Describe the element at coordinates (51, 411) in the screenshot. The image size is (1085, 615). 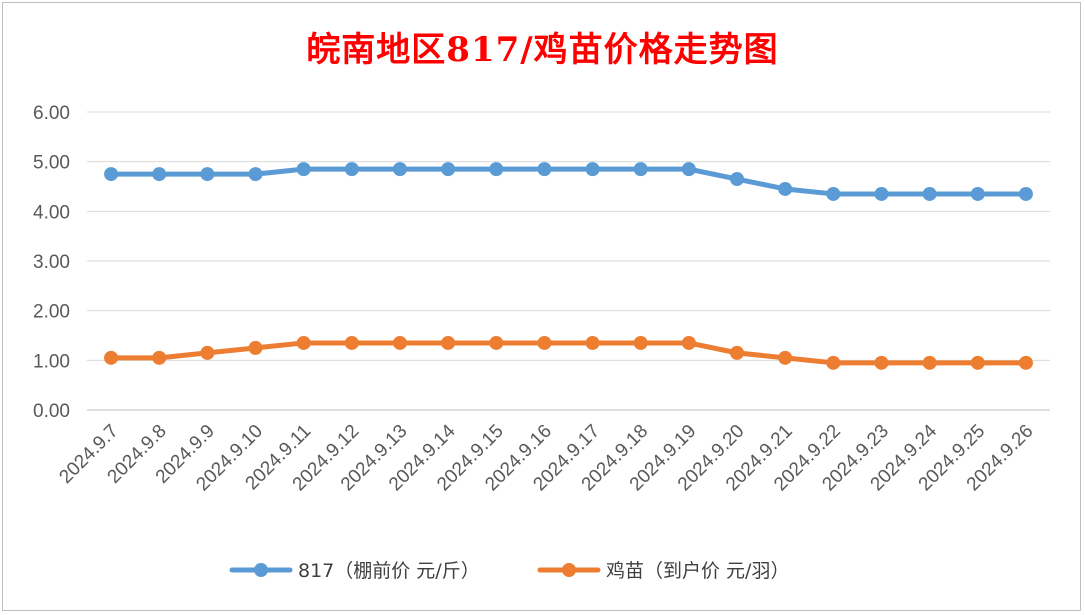
I see `y-tick-label: 0.00` at that location.